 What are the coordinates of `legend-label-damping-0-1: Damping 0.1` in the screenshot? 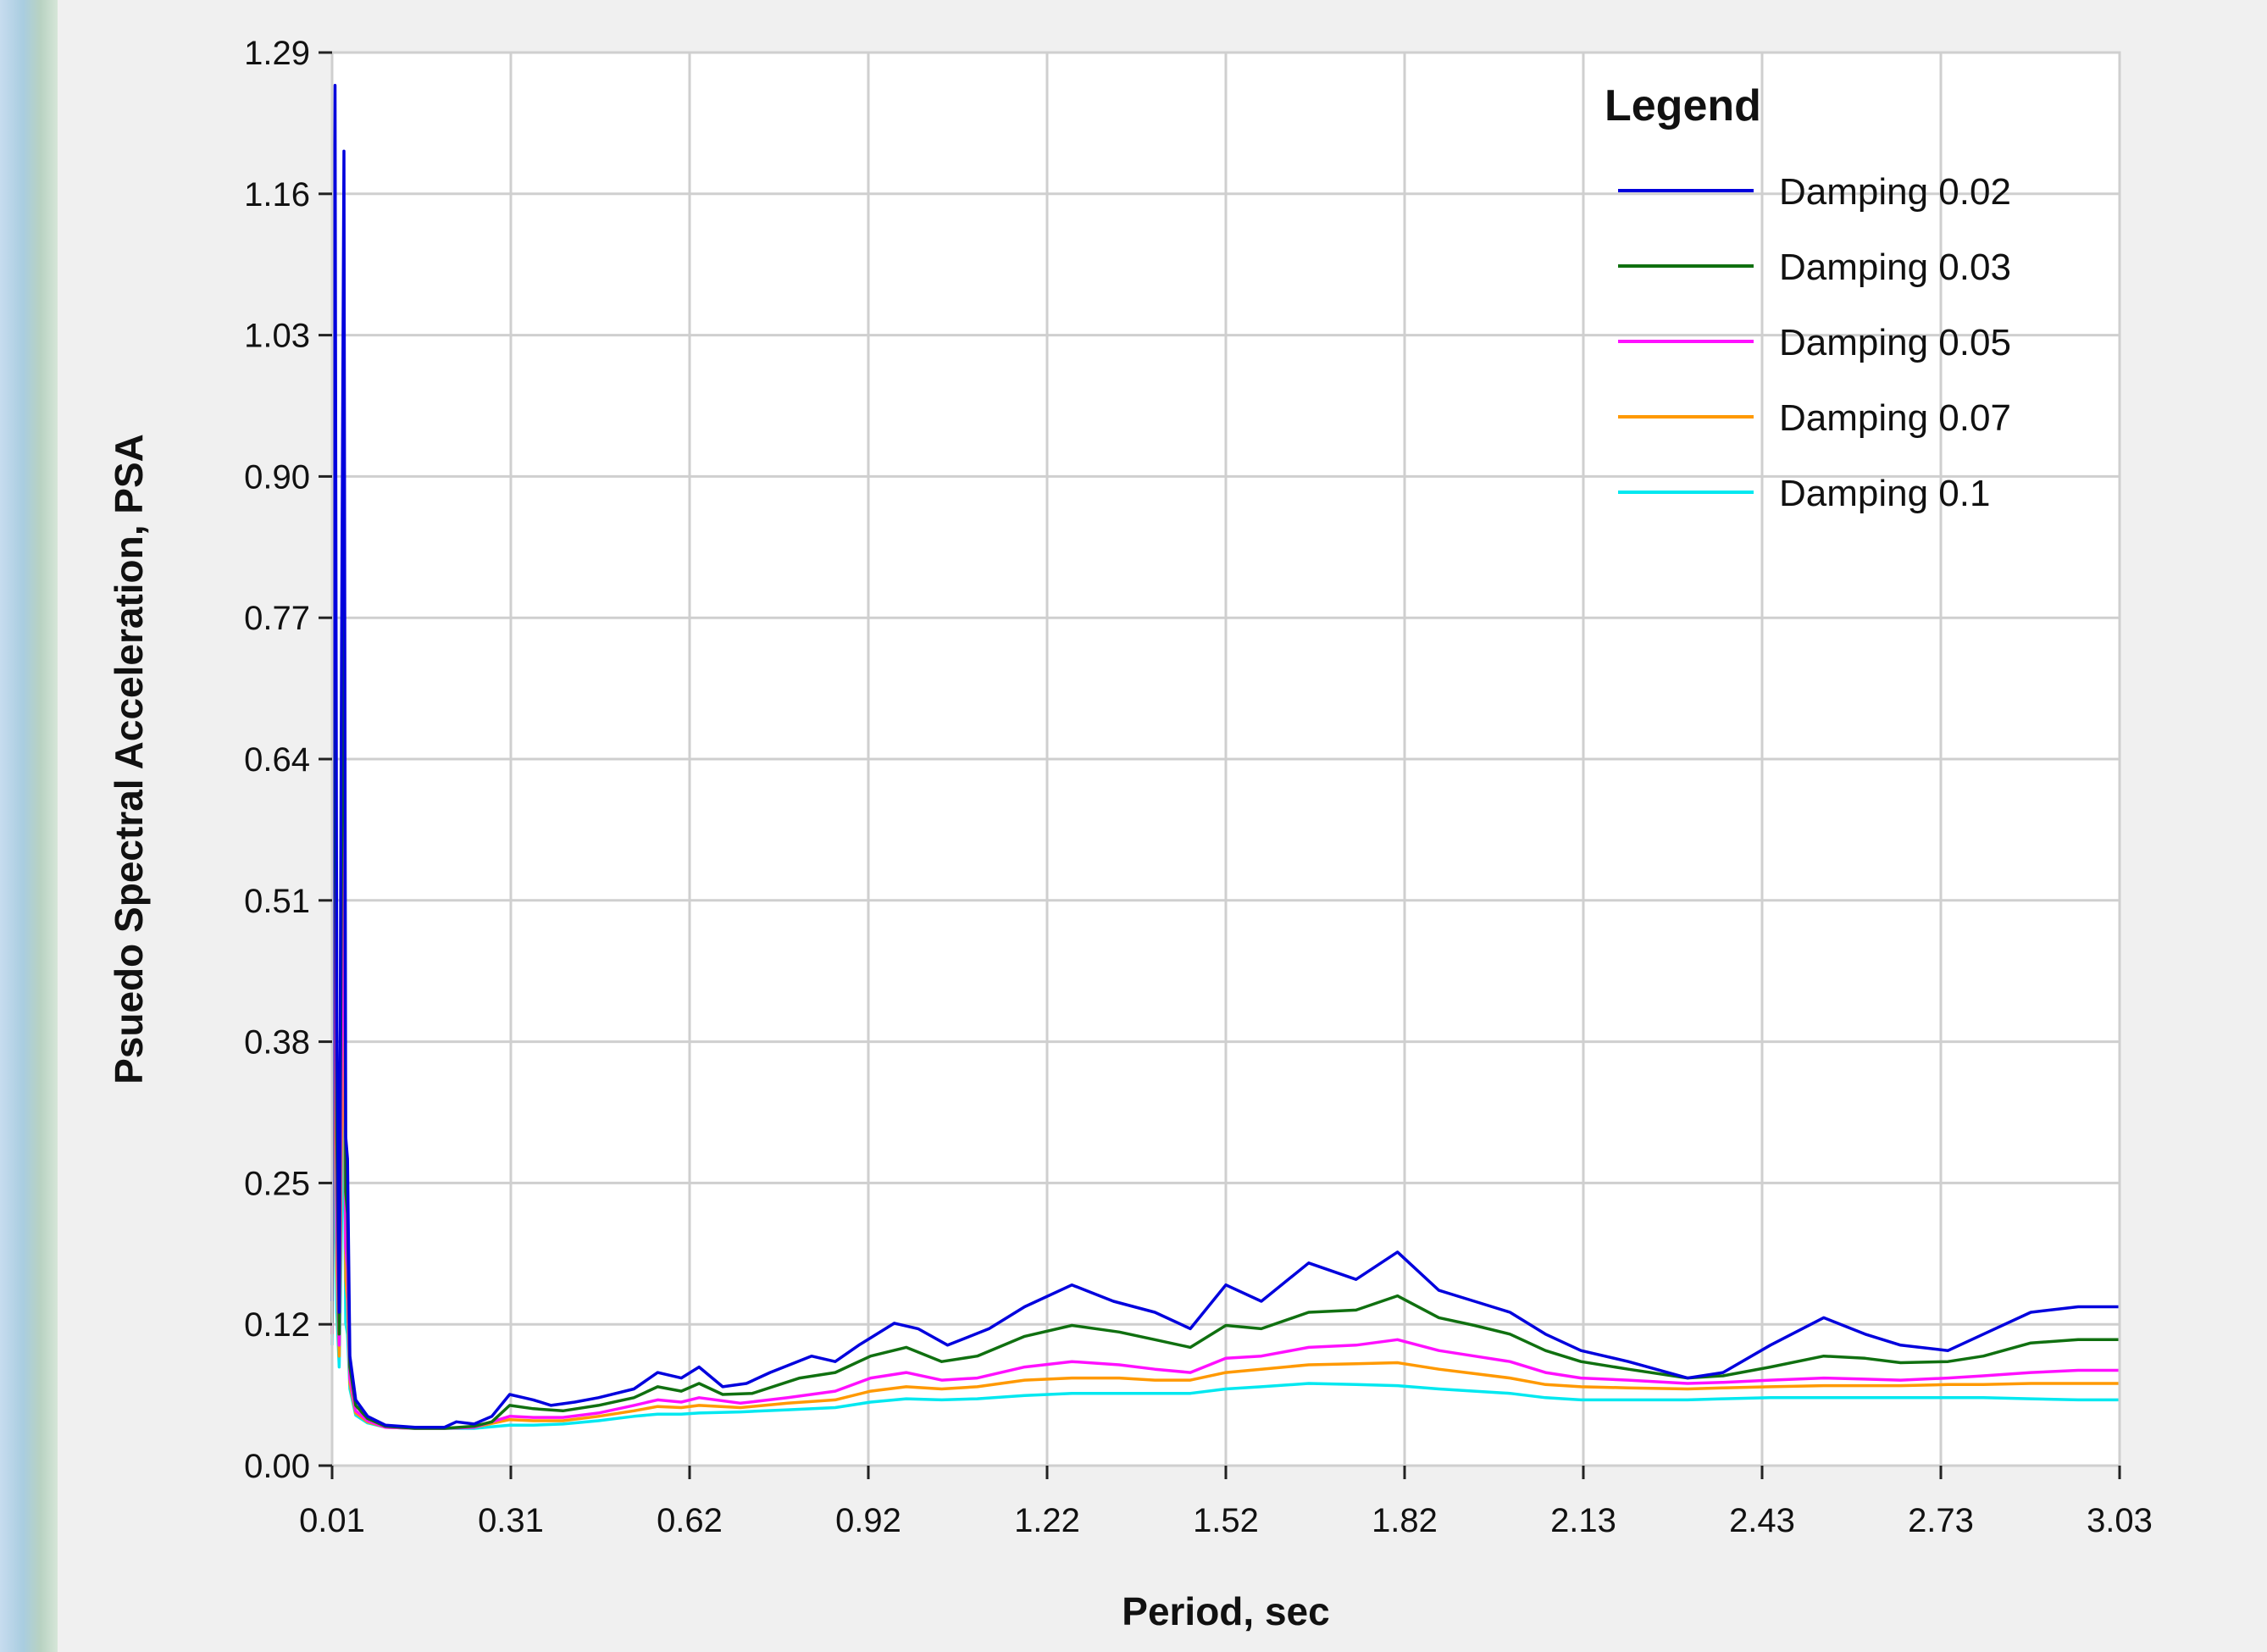 It's located at (1884, 494).